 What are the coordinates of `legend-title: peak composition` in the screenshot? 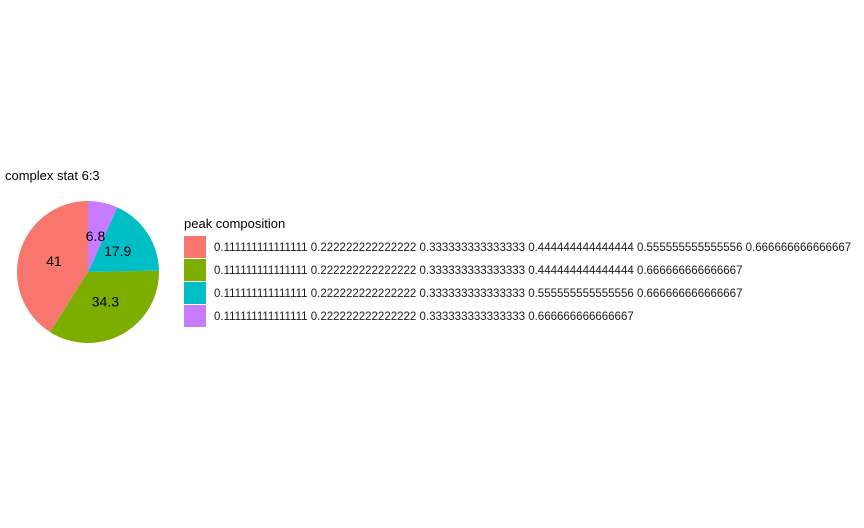 It's located at (234, 223).